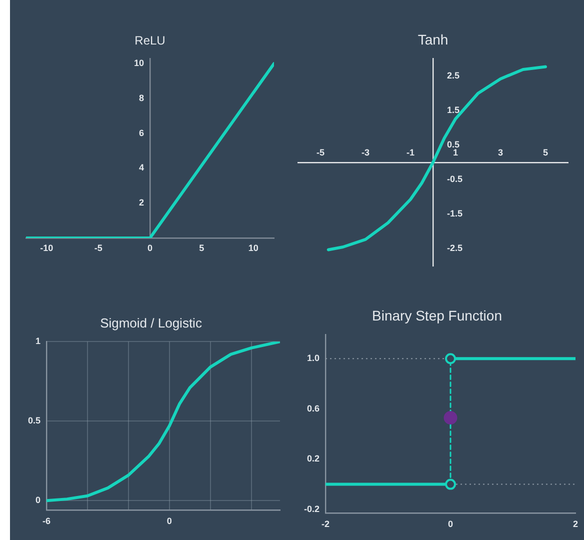  I want to click on y-tick-label: 2.5, so click(453, 75).